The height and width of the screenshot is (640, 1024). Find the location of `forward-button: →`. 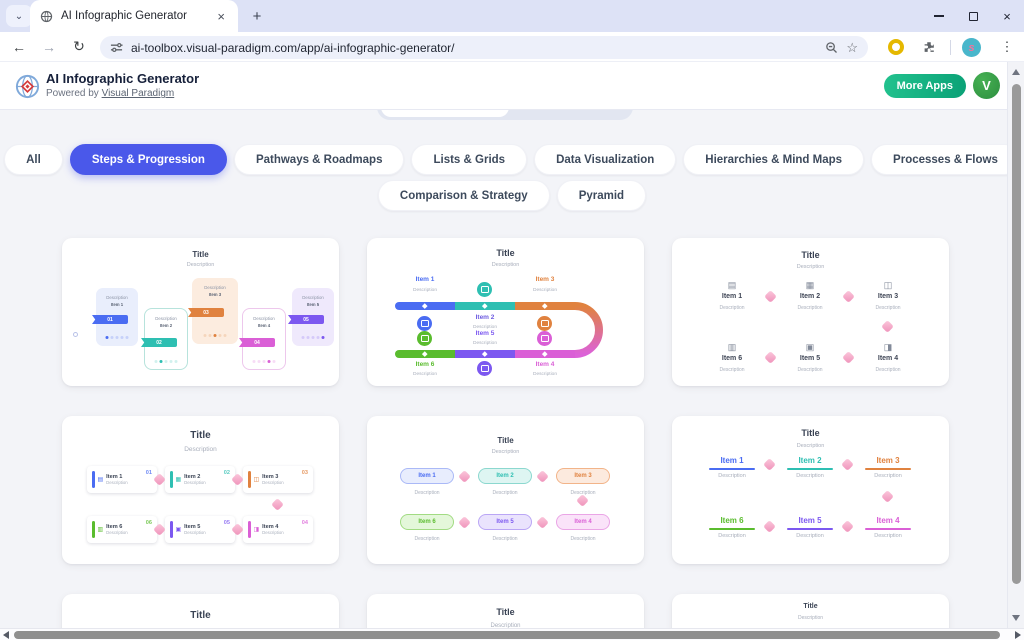

forward-button: → is located at coordinates (49, 46).